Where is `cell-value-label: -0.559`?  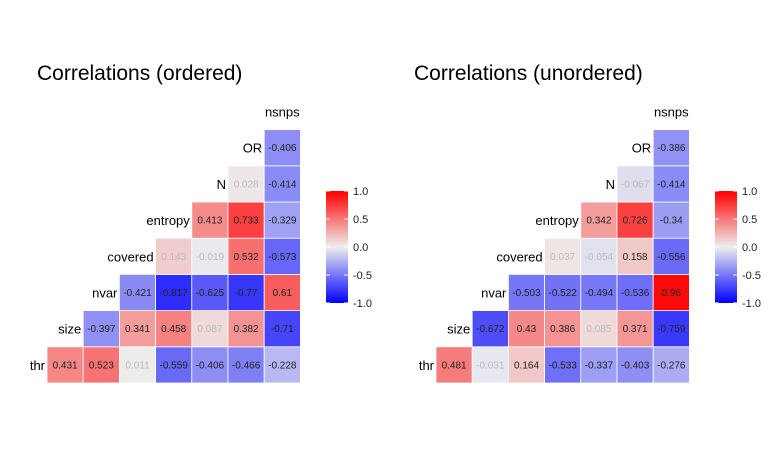 cell-value-label: -0.559 is located at coordinates (174, 365).